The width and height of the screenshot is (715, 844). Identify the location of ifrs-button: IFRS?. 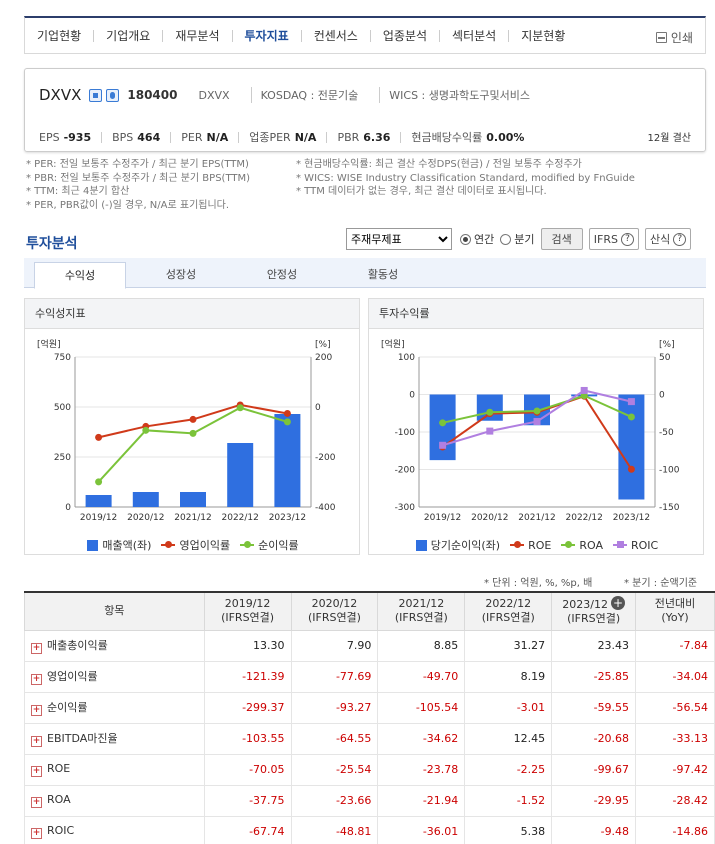
(613, 239).